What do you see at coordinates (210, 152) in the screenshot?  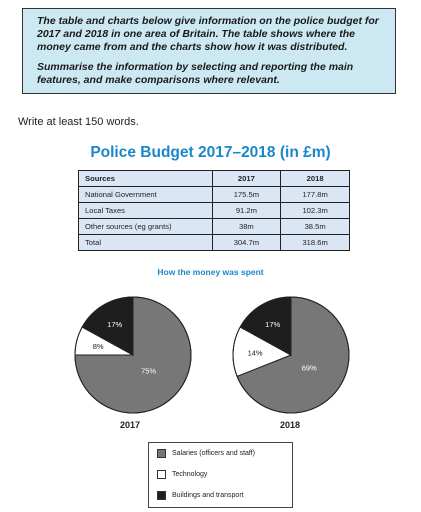 I see `page-title: Police Budget 2017–2018 (in £m)` at bounding box center [210, 152].